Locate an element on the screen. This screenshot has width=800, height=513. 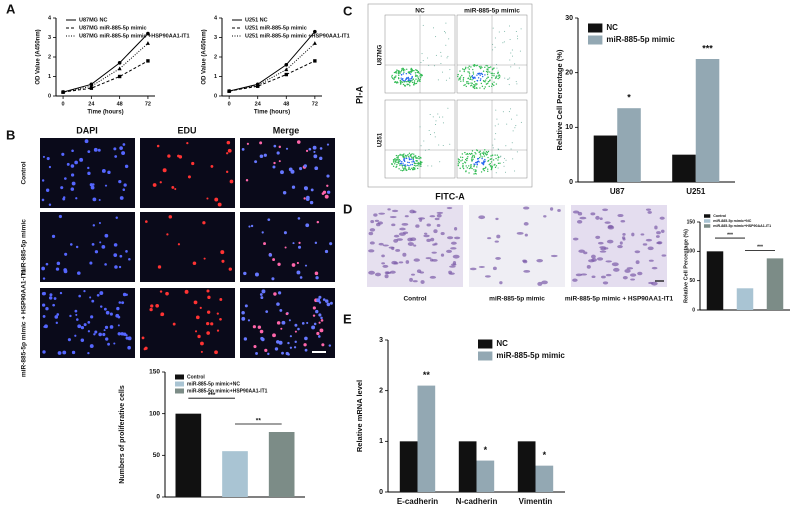
y-tick-label: 4 is located at coordinates (216, 18).